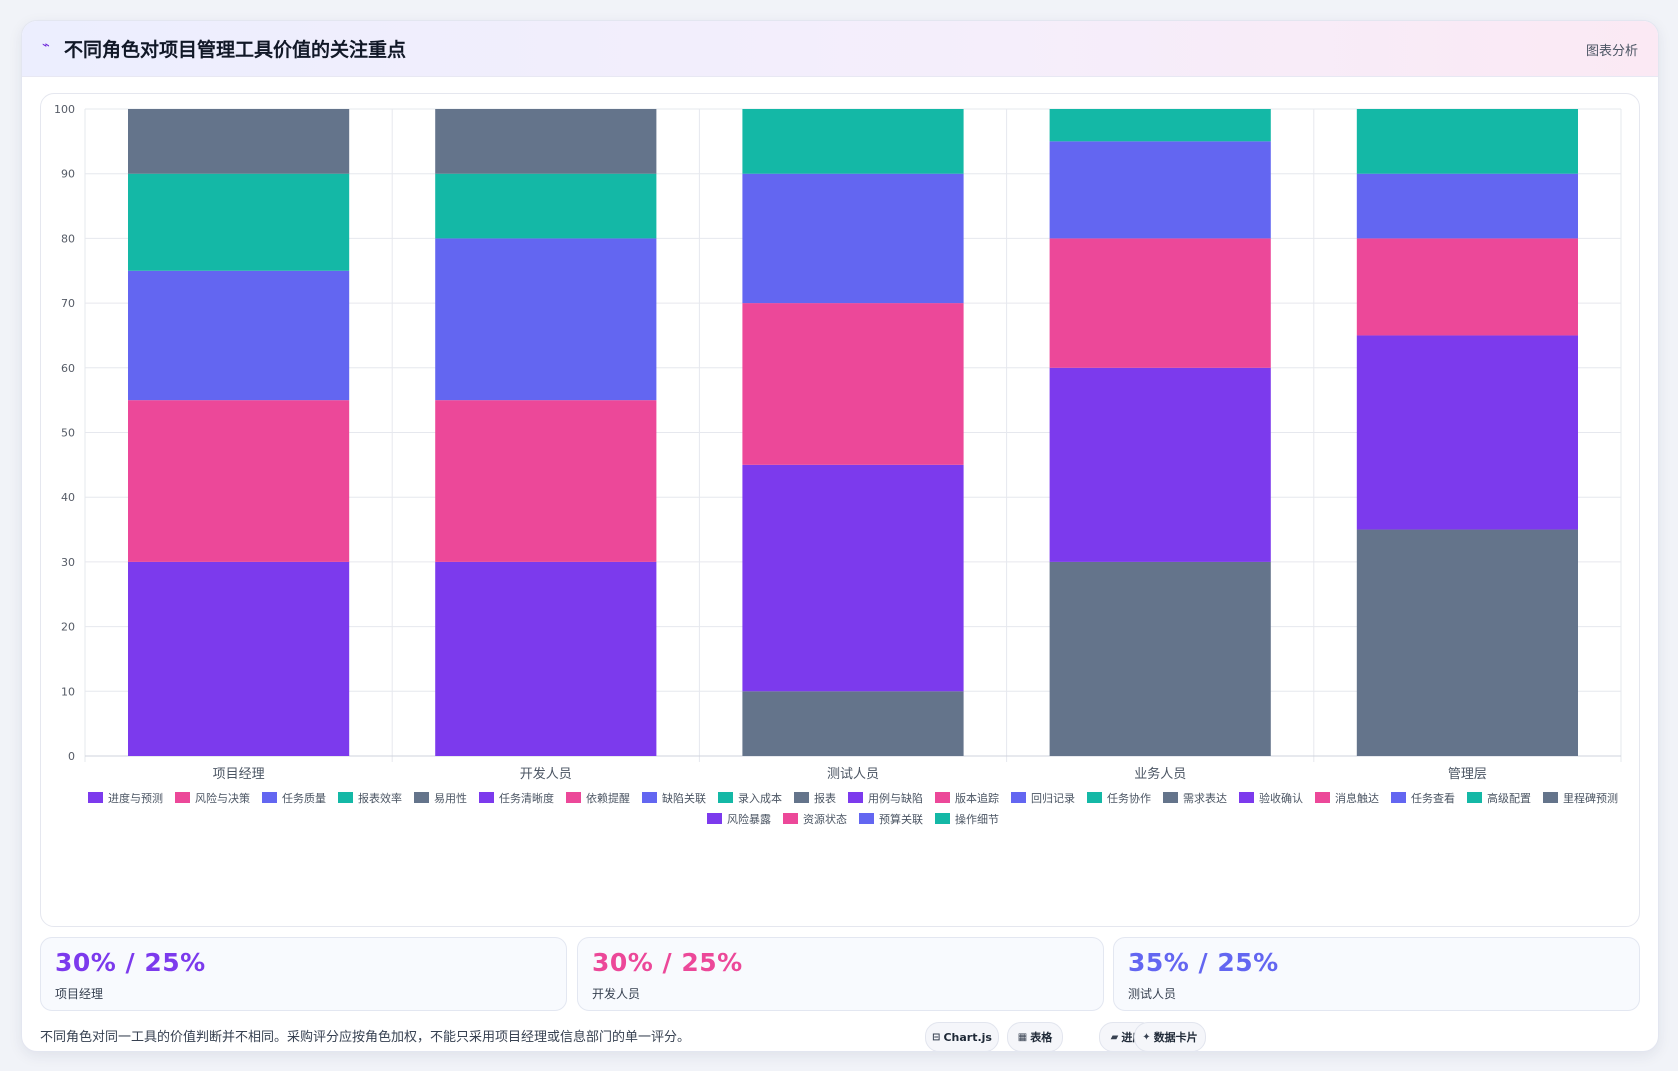  Describe the element at coordinates (303, 974) in the screenshot. I see `stat-card-pm: 30% / 25% 项目经理` at that location.